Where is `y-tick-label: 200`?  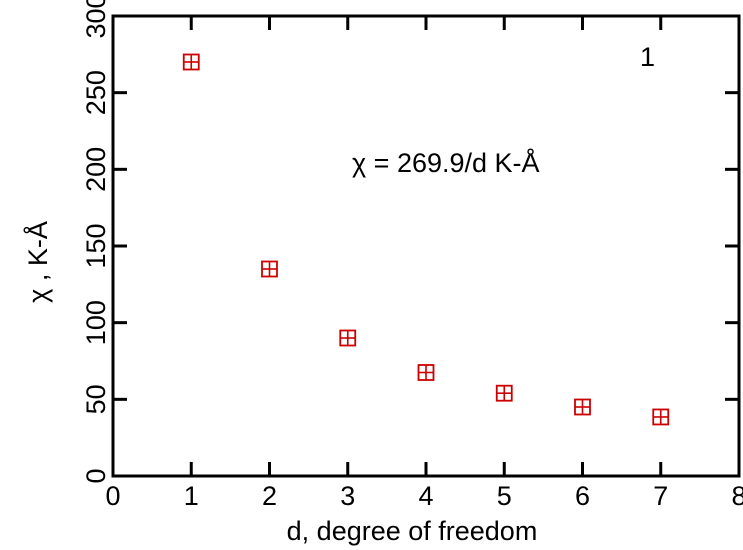
y-tick-label: 200 is located at coordinates (96, 169).